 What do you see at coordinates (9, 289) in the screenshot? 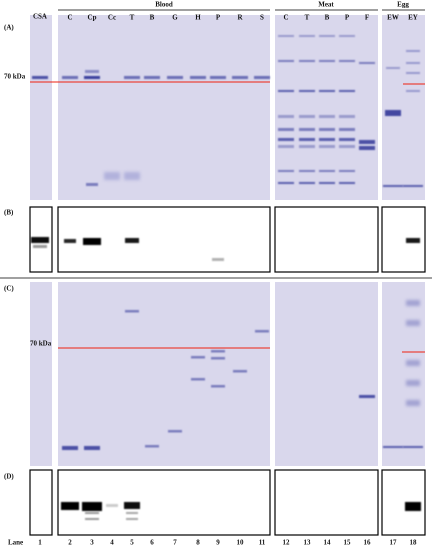
I see `panel-label: (C)` at bounding box center [9, 289].